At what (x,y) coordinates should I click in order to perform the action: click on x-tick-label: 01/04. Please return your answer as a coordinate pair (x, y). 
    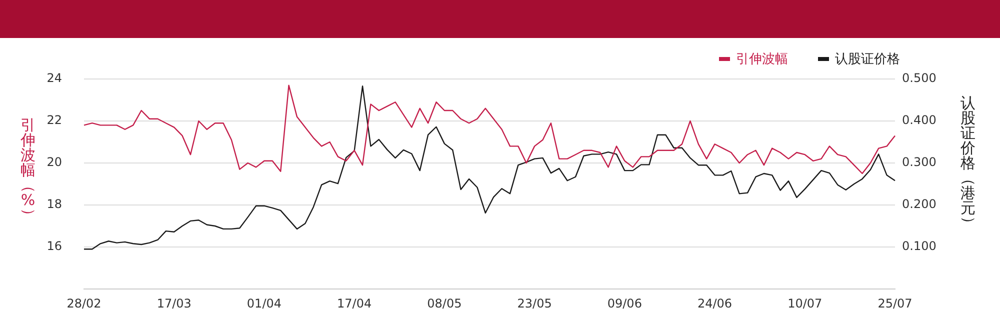
    Looking at the image, I should click on (264, 303).